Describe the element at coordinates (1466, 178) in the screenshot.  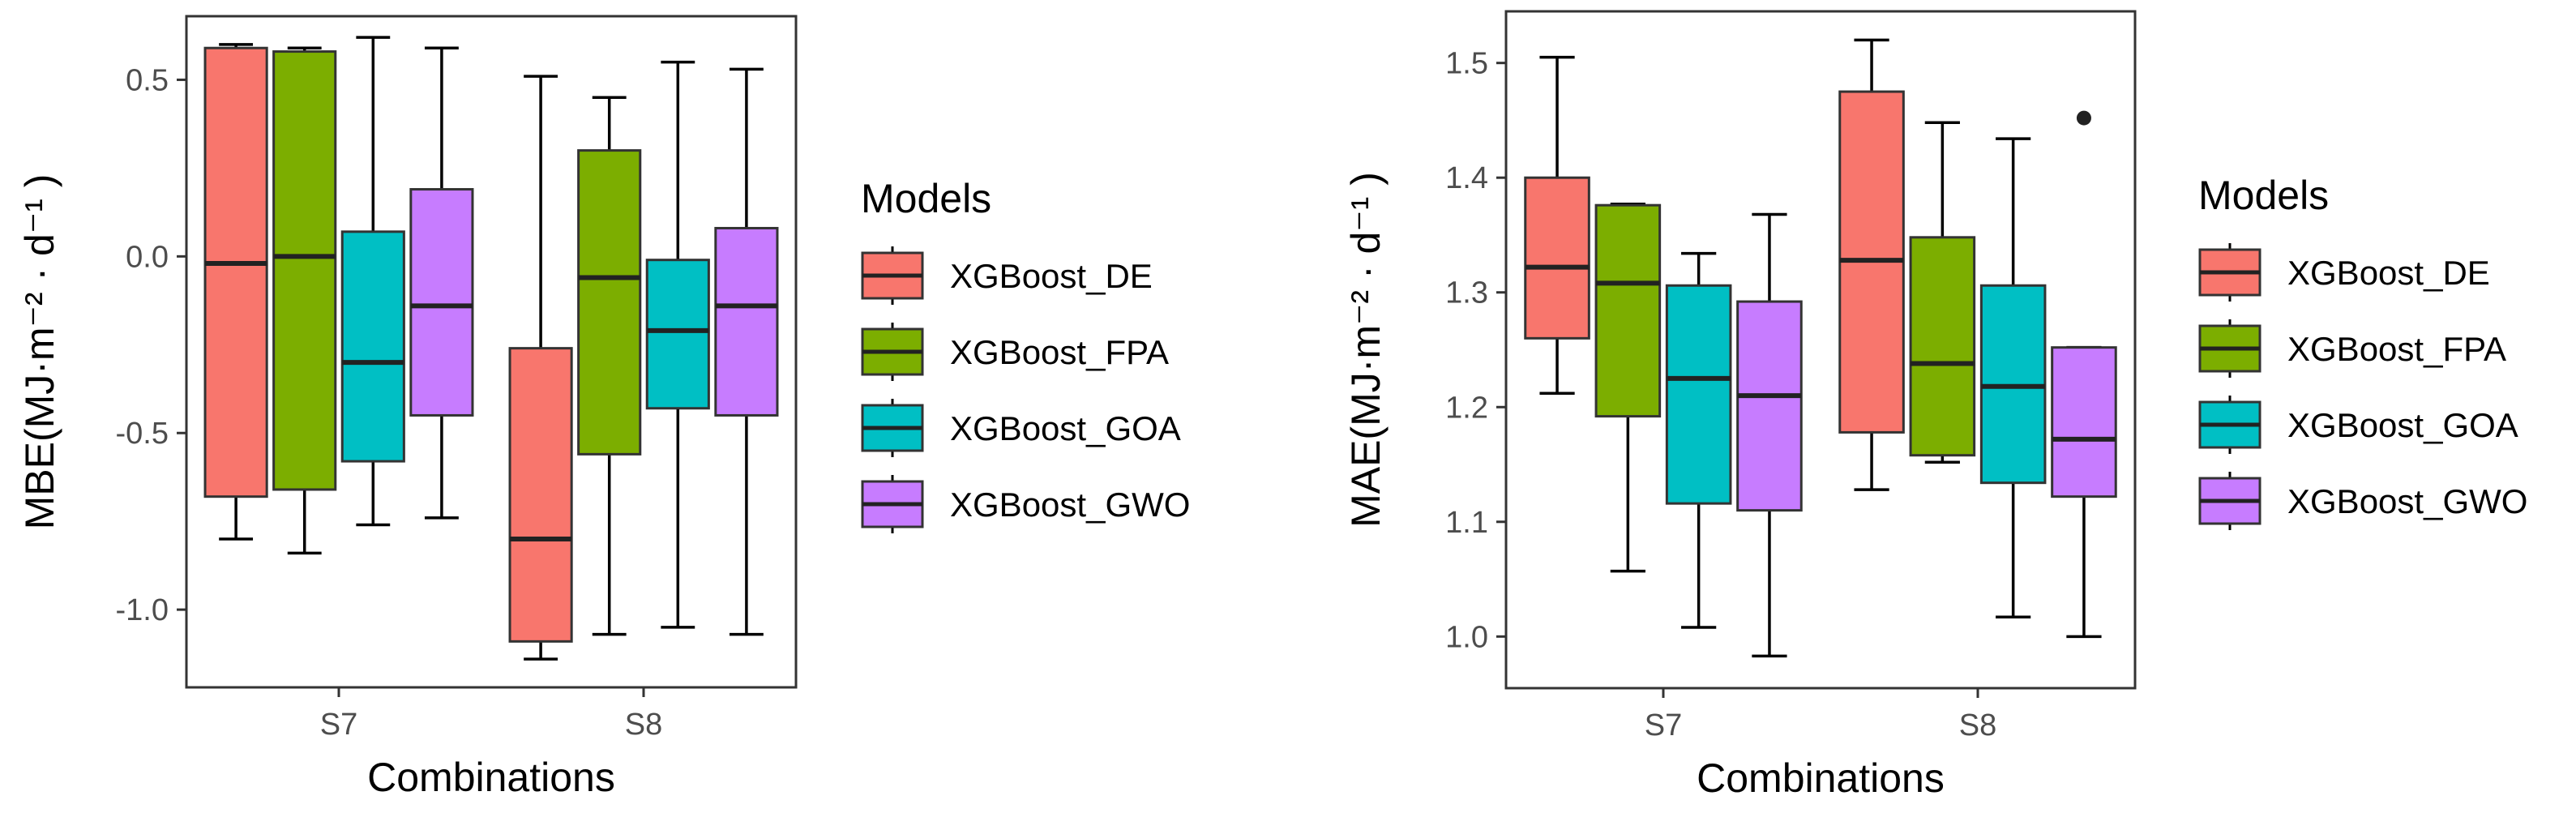
I see `y-tick-label: 1.4` at that location.